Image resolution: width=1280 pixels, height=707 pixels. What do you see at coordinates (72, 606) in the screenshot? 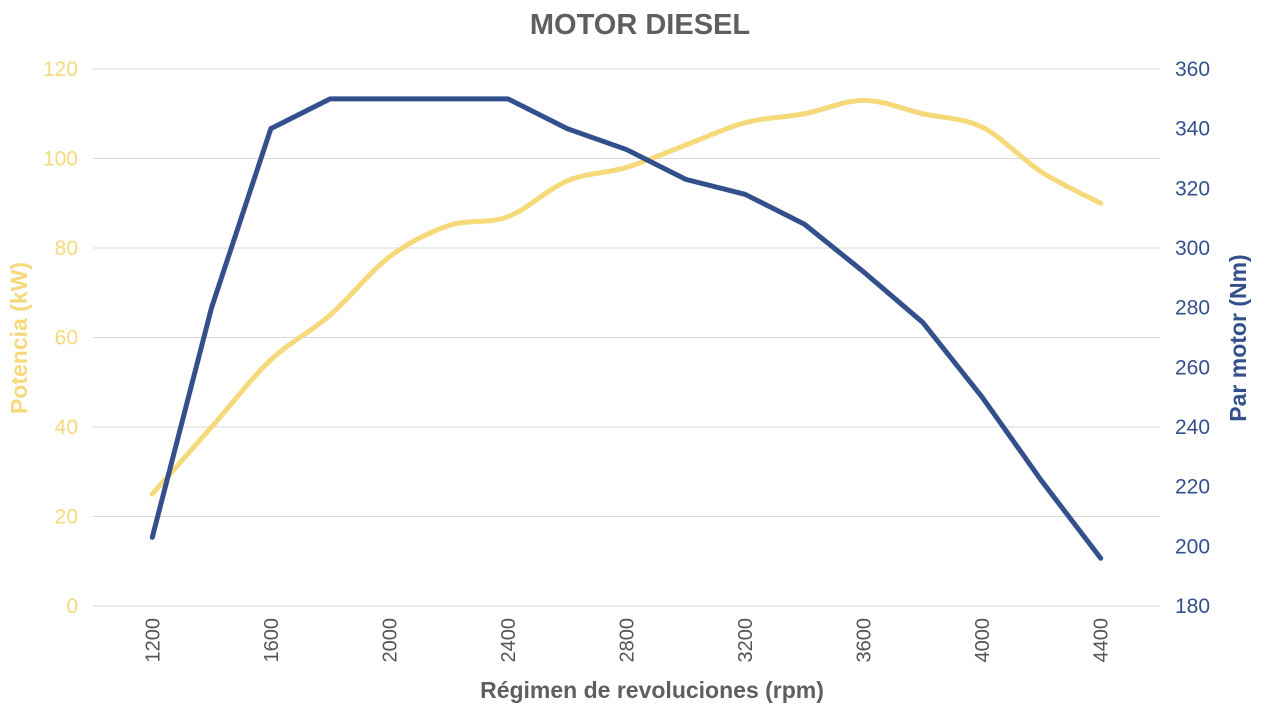
I see `y-left-tick-label: 0` at bounding box center [72, 606].